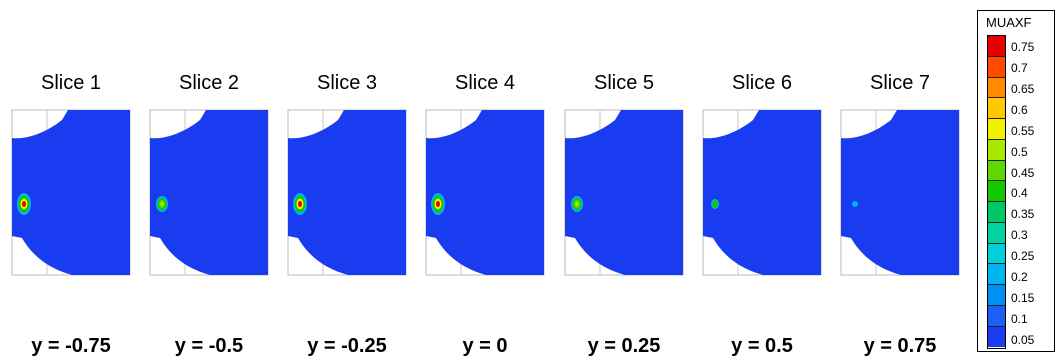 Image resolution: width=1058 pixels, height=364 pixels. I want to click on slice-title: Slice 2, so click(209, 83).